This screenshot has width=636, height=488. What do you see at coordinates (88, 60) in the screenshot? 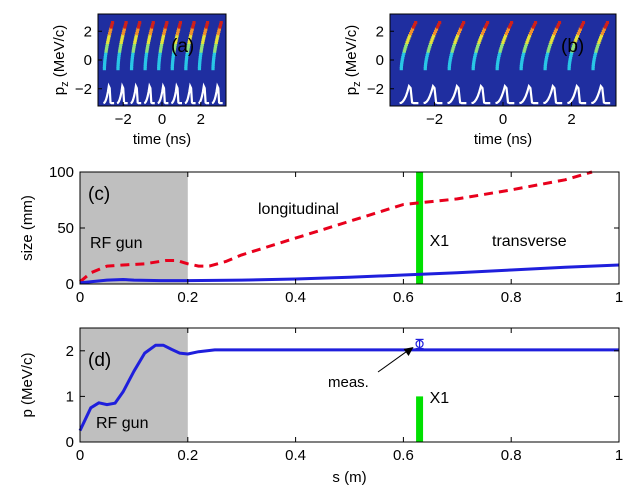
I see `y-tick-label: 0` at bounding box center [88, 60].